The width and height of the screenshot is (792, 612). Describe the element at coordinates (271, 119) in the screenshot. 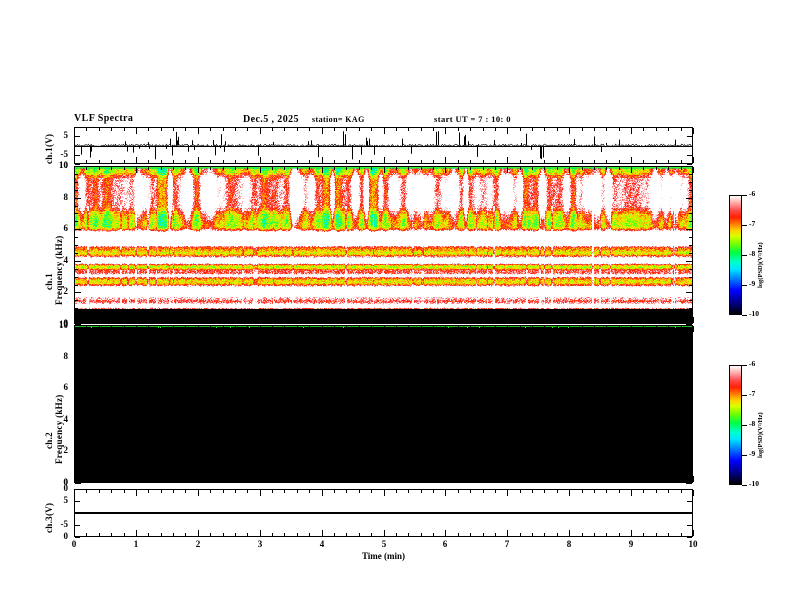

I see `header-date: Dec.5 , 2025` at that location.